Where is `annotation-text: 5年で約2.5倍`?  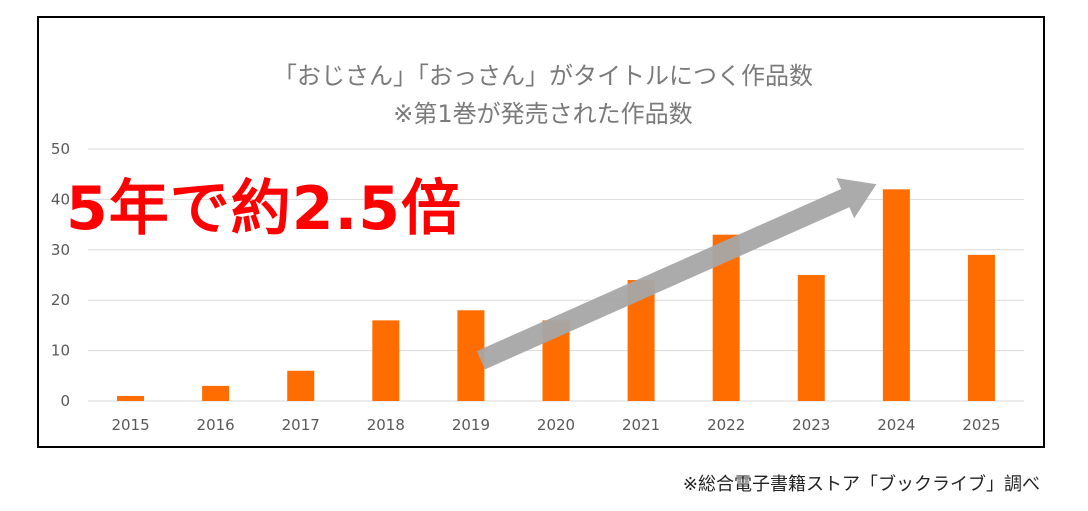 annotation-text: 5年で約2.5倍 is located at coordinates (264, 209).